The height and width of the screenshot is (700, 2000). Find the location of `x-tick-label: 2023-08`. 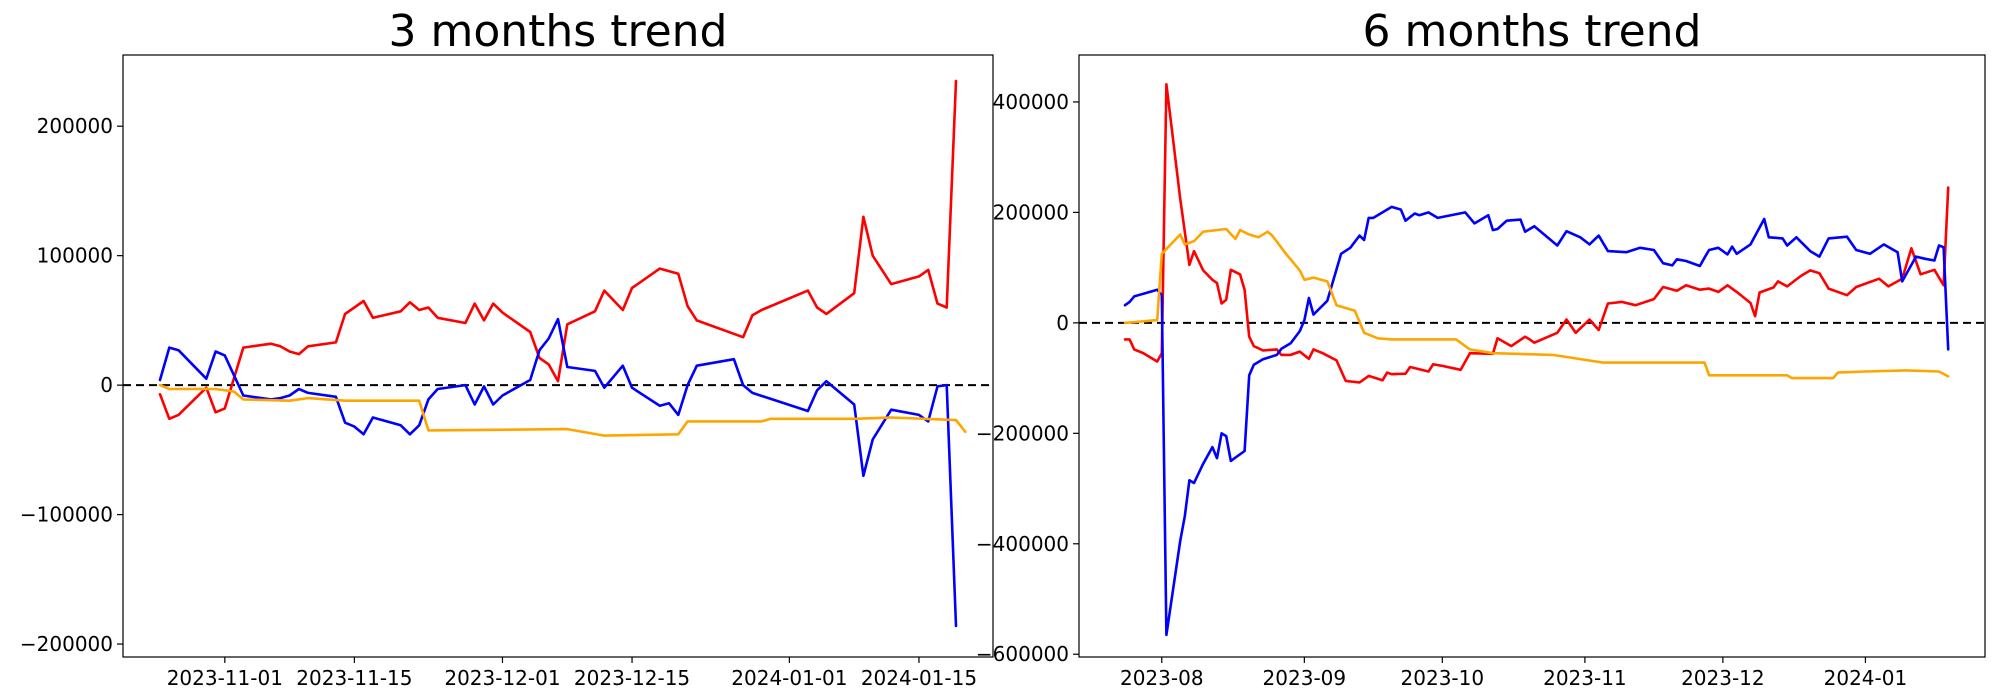

x-tick-label: 2023-08 is located at coordinates (1162, 678).